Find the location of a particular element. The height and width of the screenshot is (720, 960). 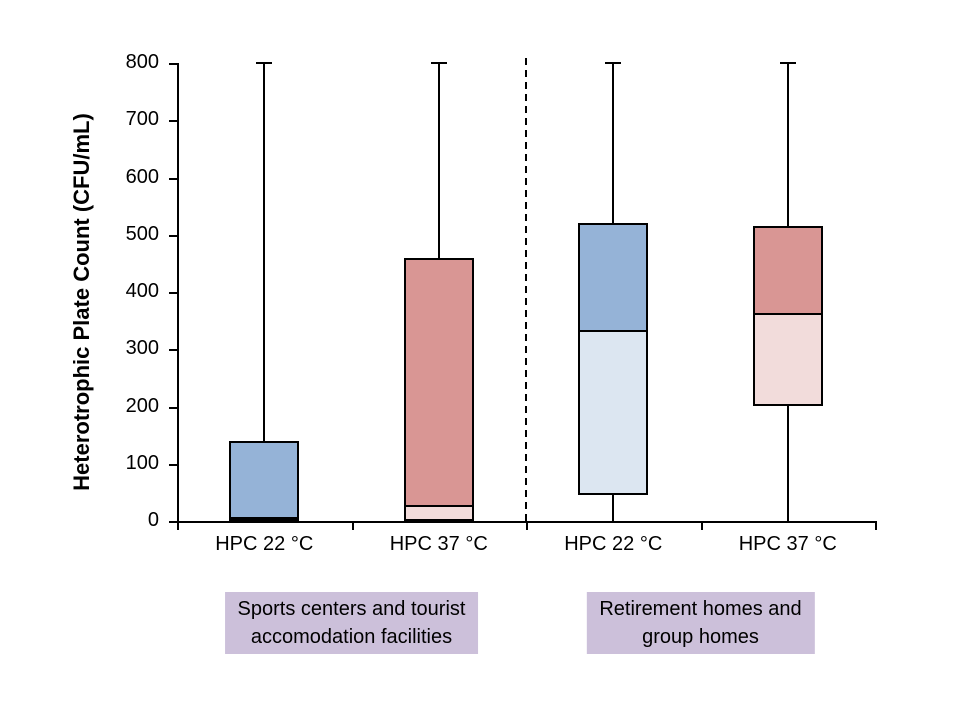

y-tick-label: 700 is located at coordinates (142, 119).